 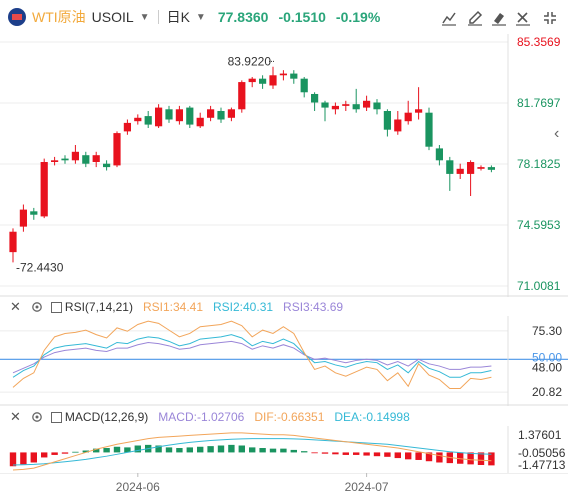 I want to click on drawing-tool-icon, so click(x=449, y=18).